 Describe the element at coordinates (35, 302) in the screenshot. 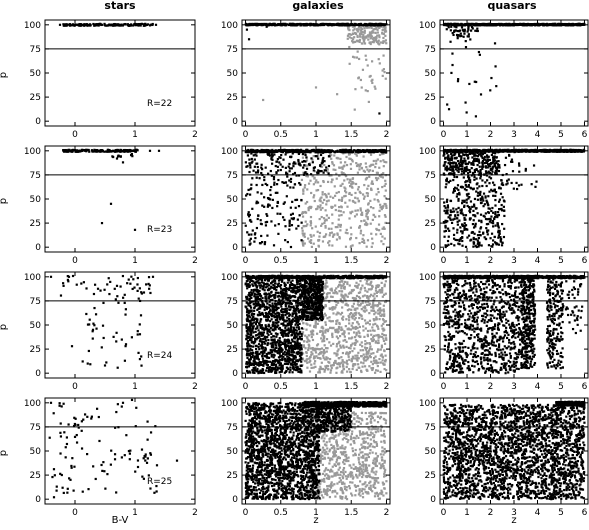

I see `y-tick-label: 75` at that location.